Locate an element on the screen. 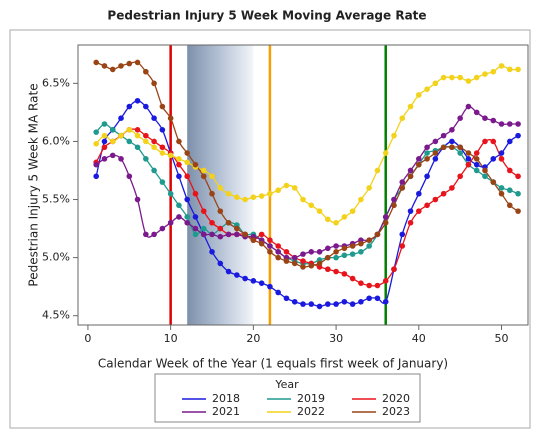 The height and width of the screenshot is (432, 535). y-tick-label: 5.5% is located at coordinates (56, 199).